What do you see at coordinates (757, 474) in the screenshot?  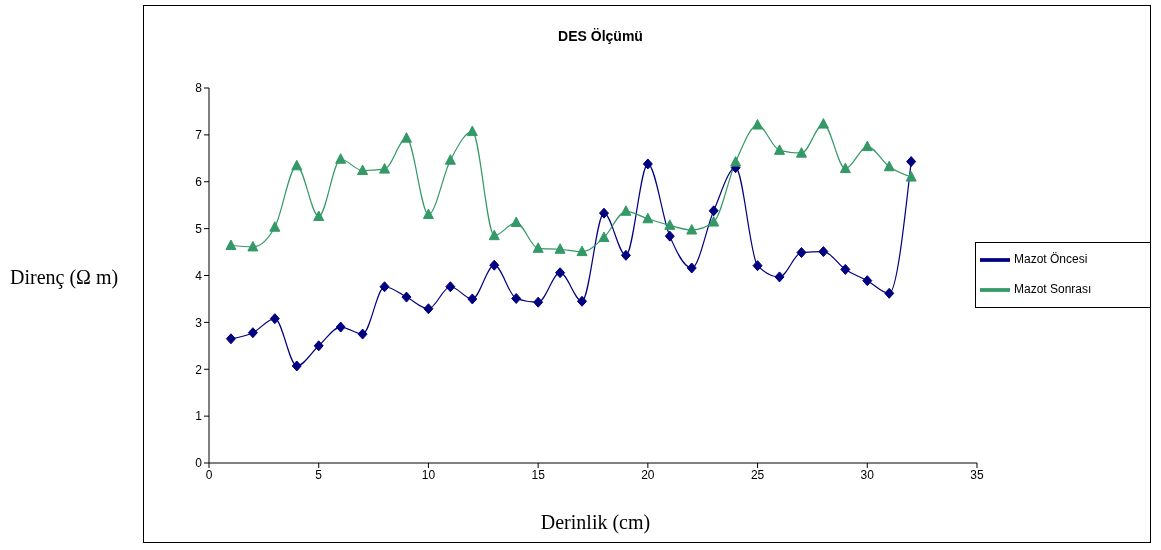 I see `x-tick-label: 25` at bounding box center [757, 474].